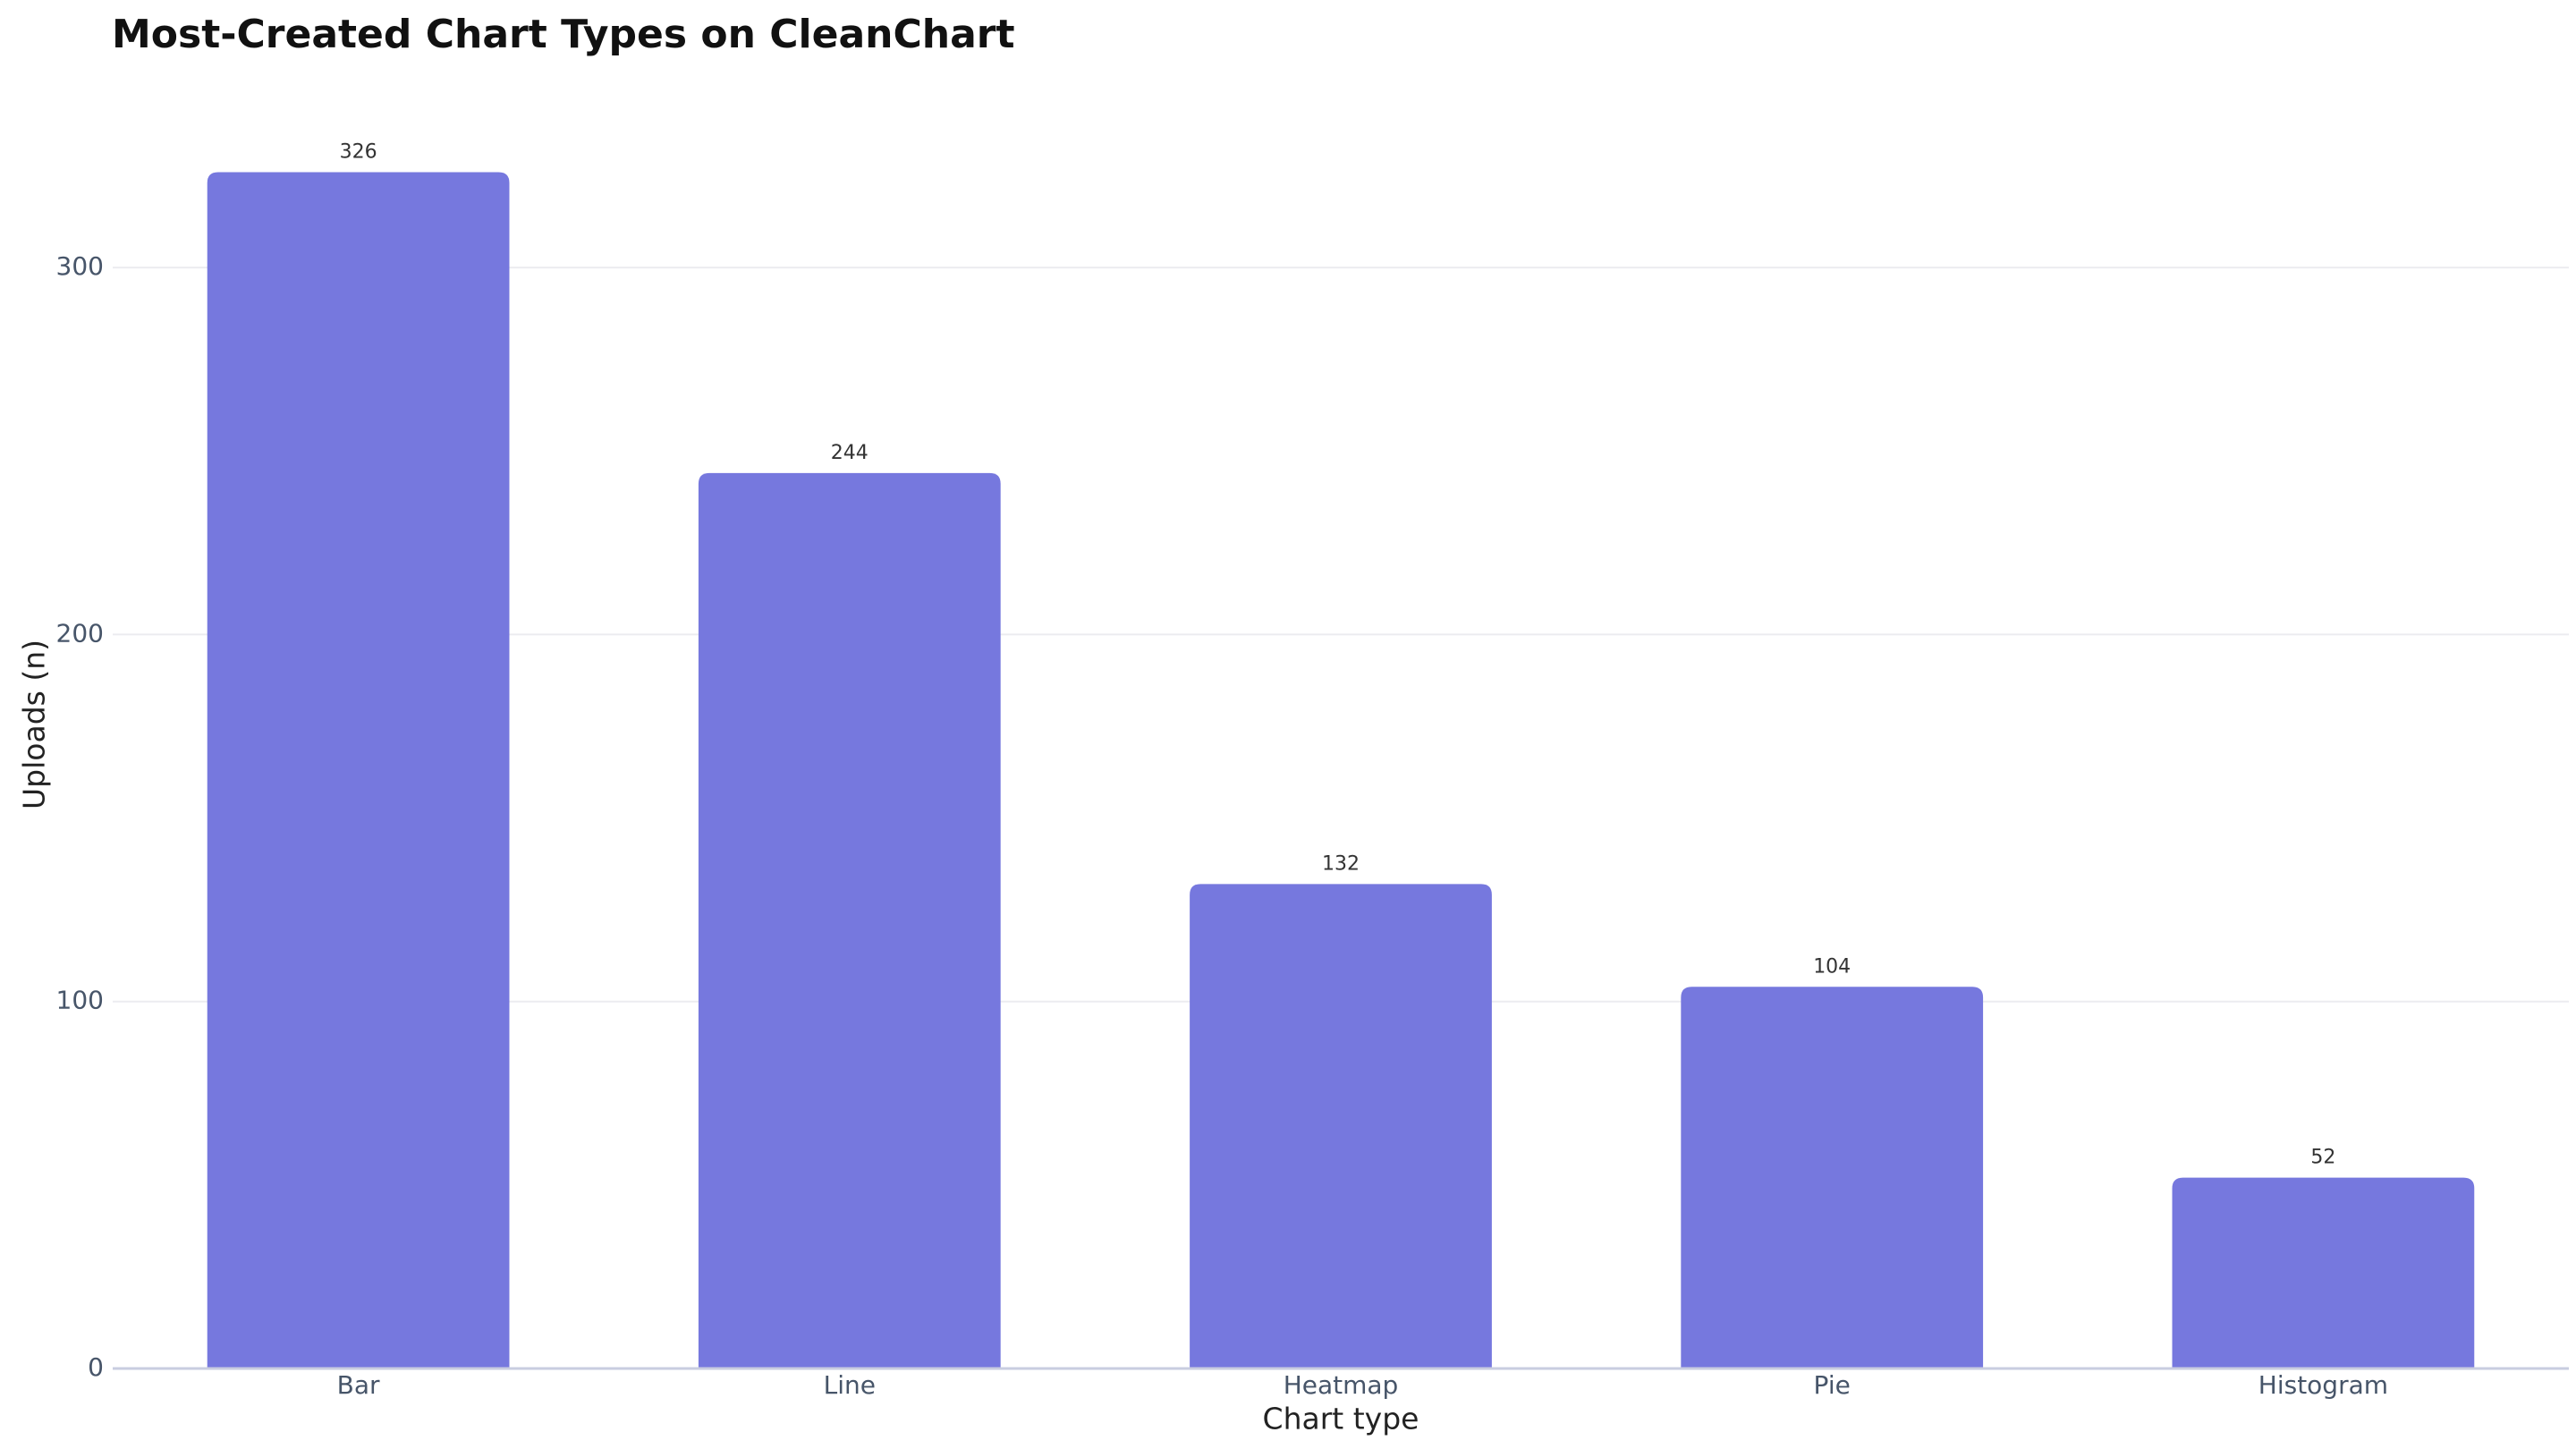 This screenshot has height=1449, width=2576. What do you see at coordinates (2322, 1158) in the screenshot?
I see `value-label: 52` at bounding box center [2322, 1158].